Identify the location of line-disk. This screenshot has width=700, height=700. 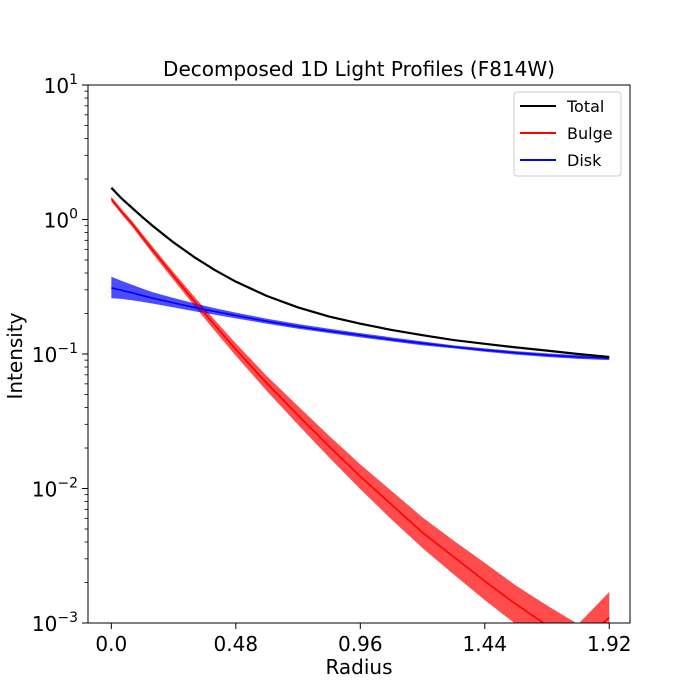
(360, 323).